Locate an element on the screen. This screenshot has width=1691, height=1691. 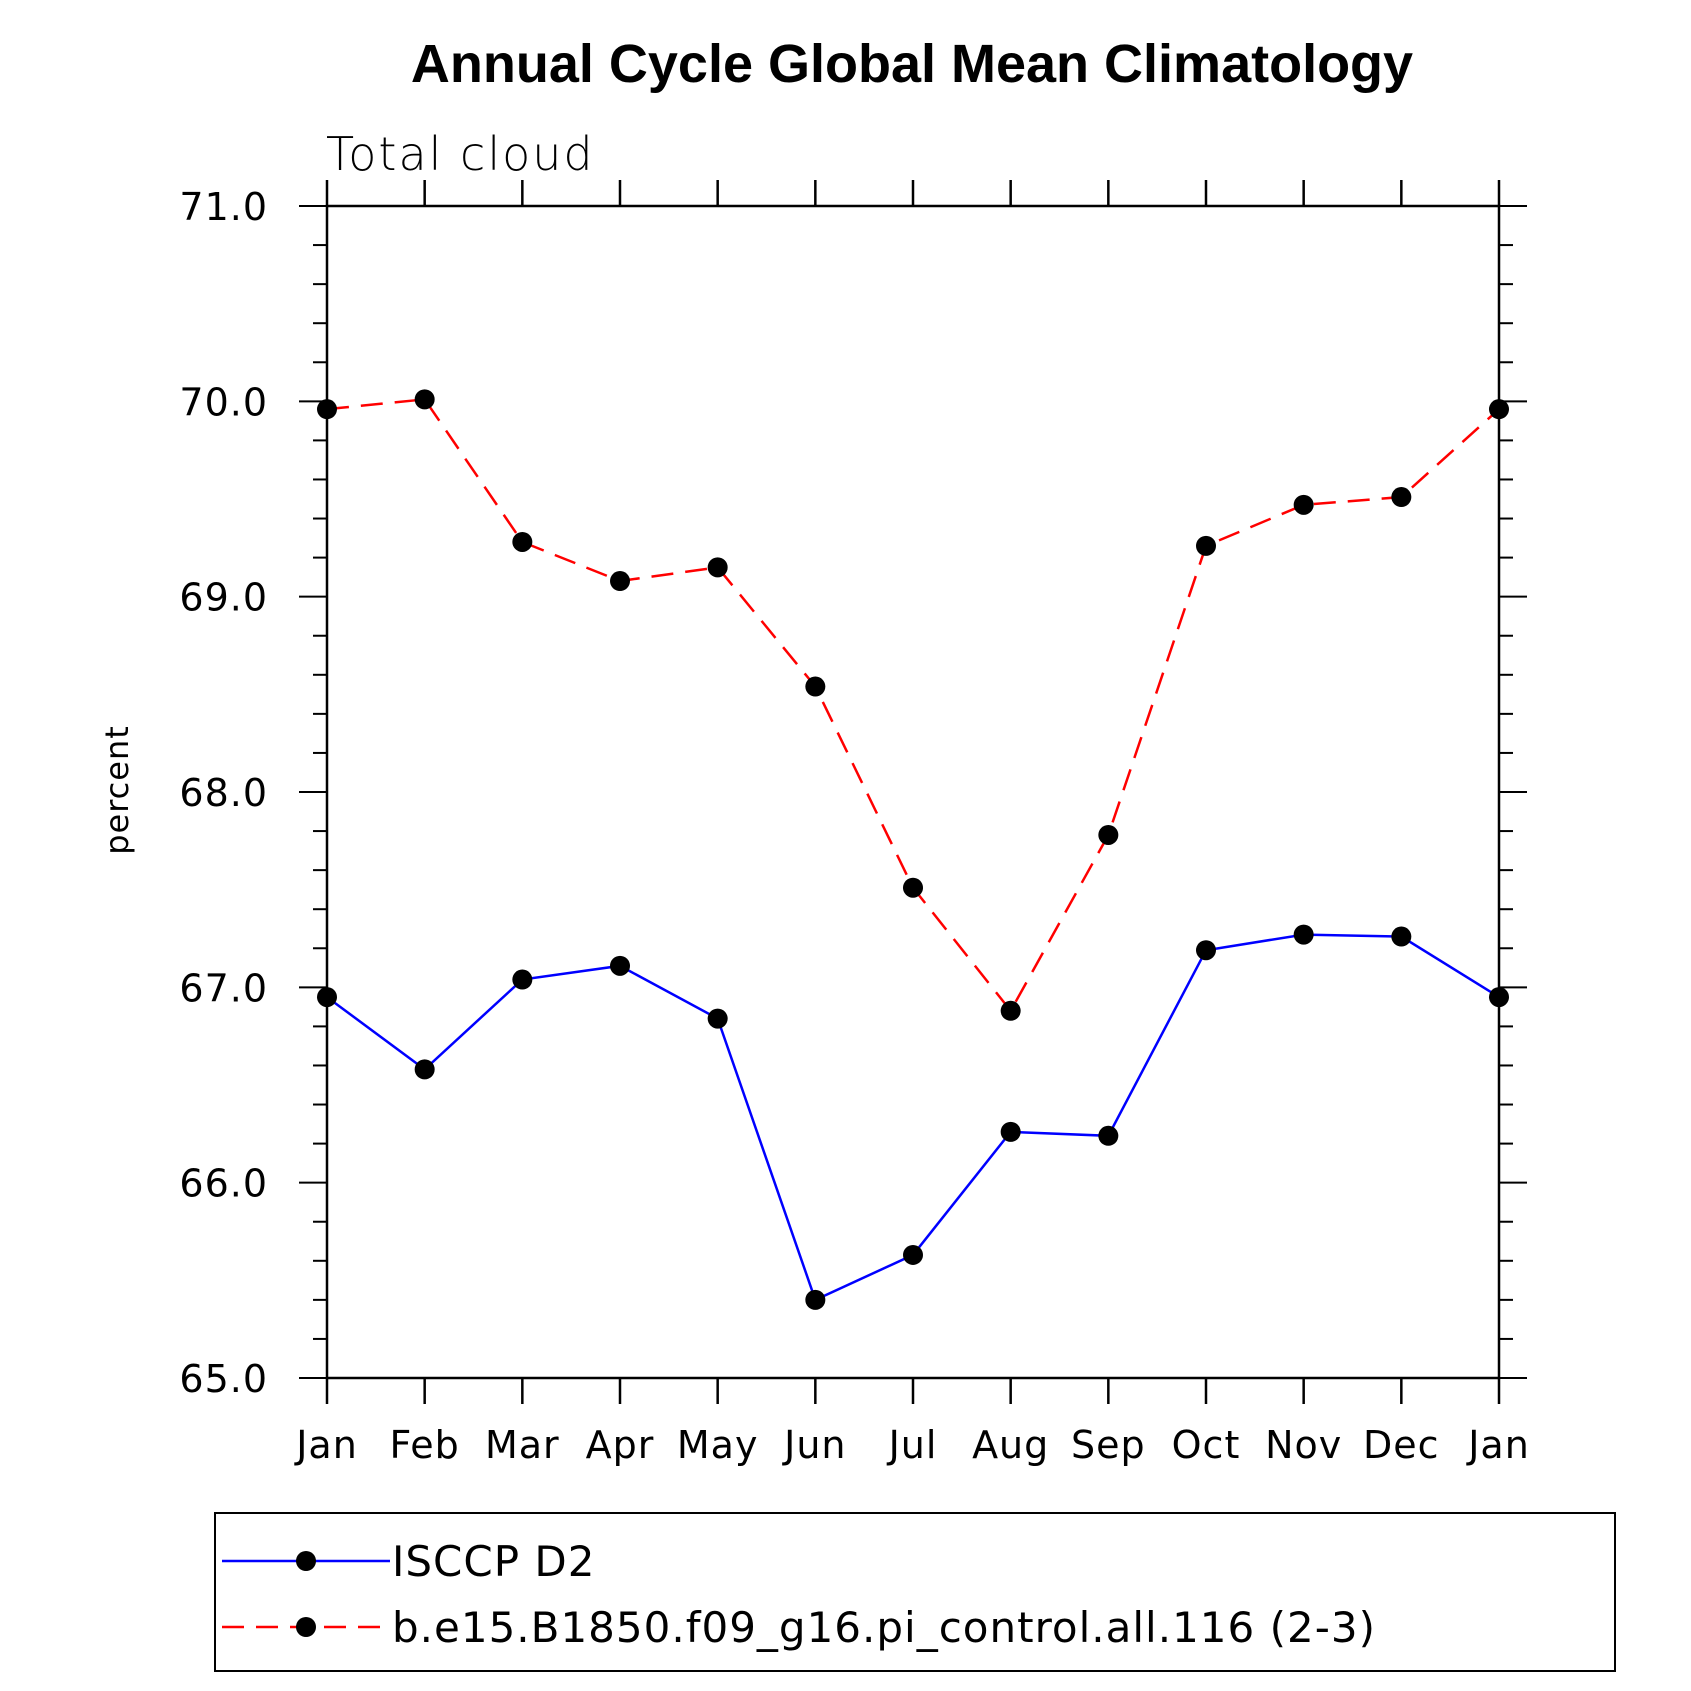
y-axis-label: percent is located at coordinates (117, 790).